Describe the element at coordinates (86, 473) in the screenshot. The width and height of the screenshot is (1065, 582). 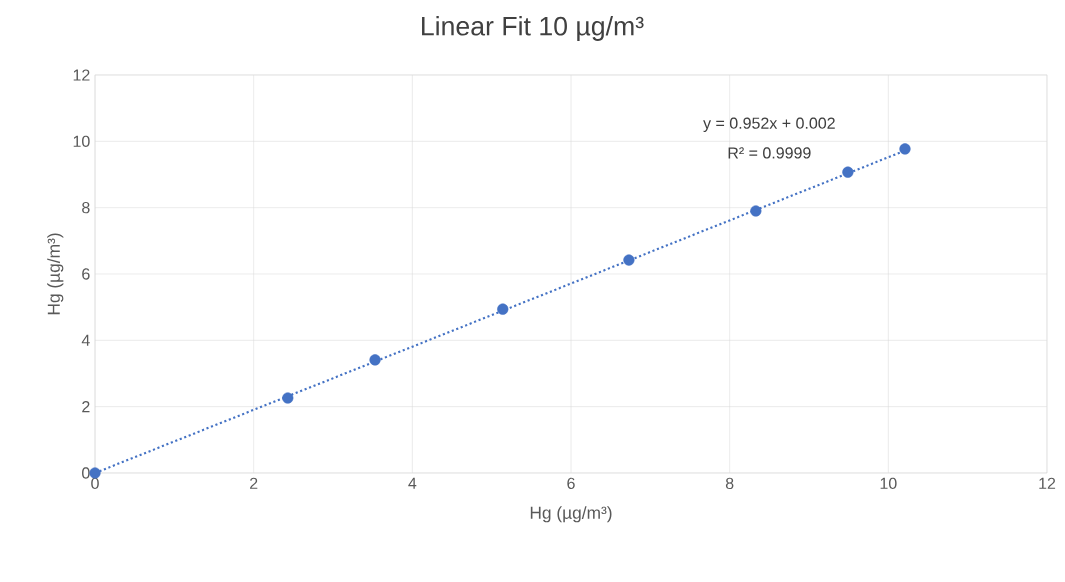
I see `y-tick-label: 0` at that location.